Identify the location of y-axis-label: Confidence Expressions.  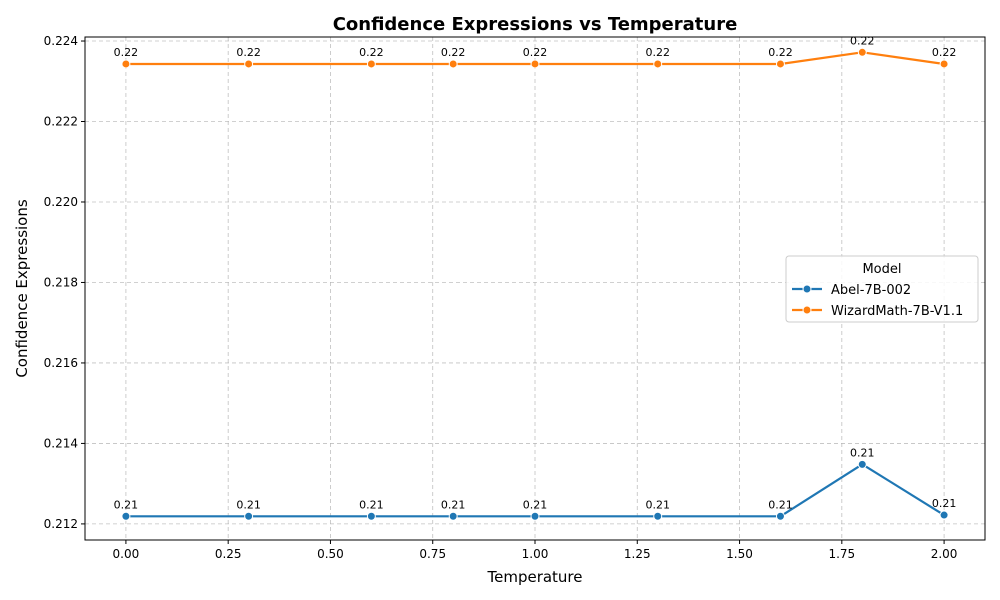
(22, 288).